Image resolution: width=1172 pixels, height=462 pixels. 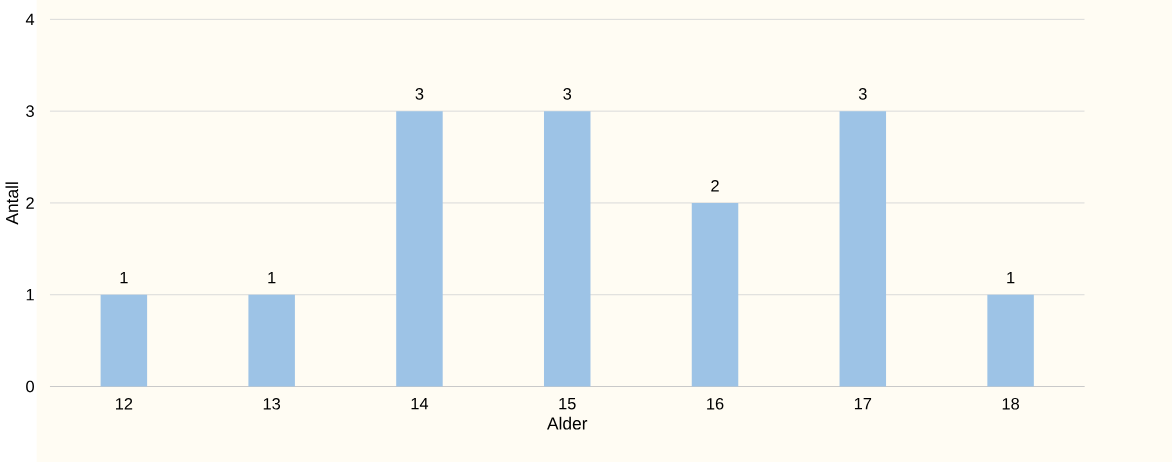 What do you see at coordinates (715, 403) in the screenshot?
I see `x-tick-label: 16` at bounding box center [715, 403].